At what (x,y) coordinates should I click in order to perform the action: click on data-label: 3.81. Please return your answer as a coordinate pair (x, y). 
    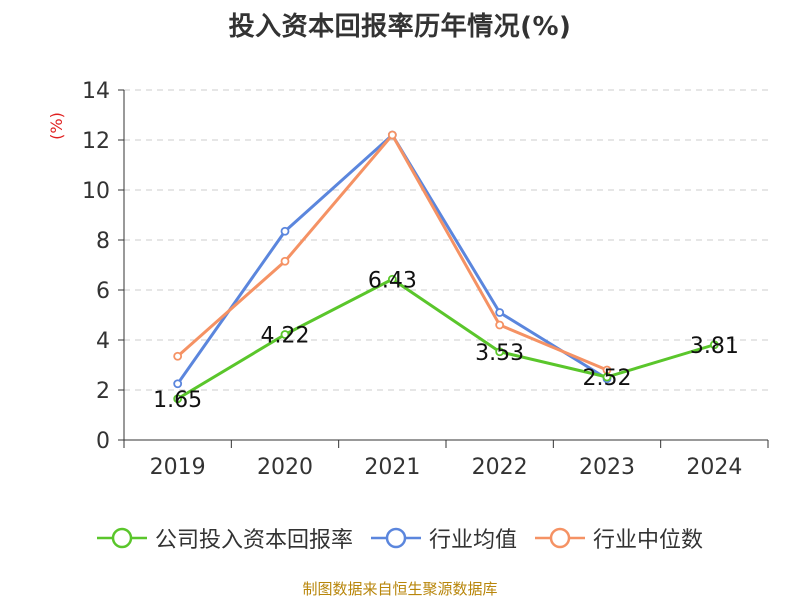
    Looking at the image, I should click on (714, 346).